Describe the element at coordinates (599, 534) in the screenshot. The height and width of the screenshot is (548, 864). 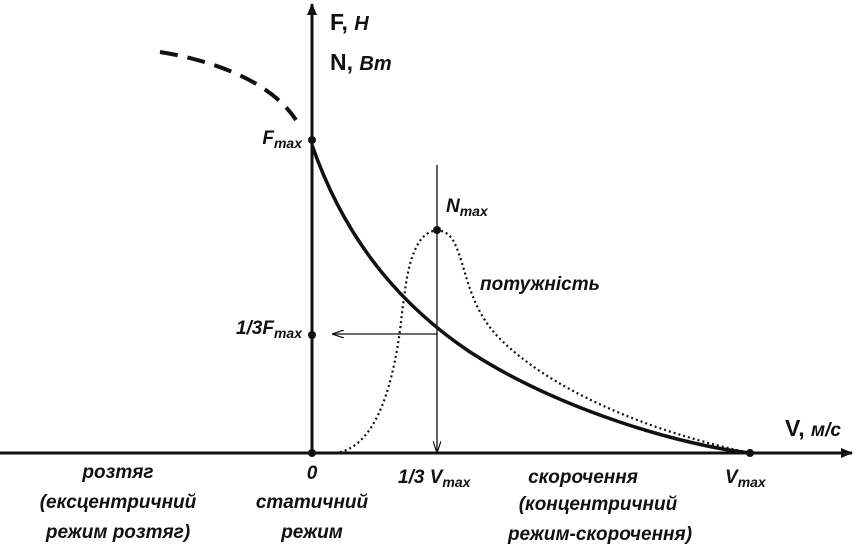
I see `region-text: режим-скорочення)` at that location.